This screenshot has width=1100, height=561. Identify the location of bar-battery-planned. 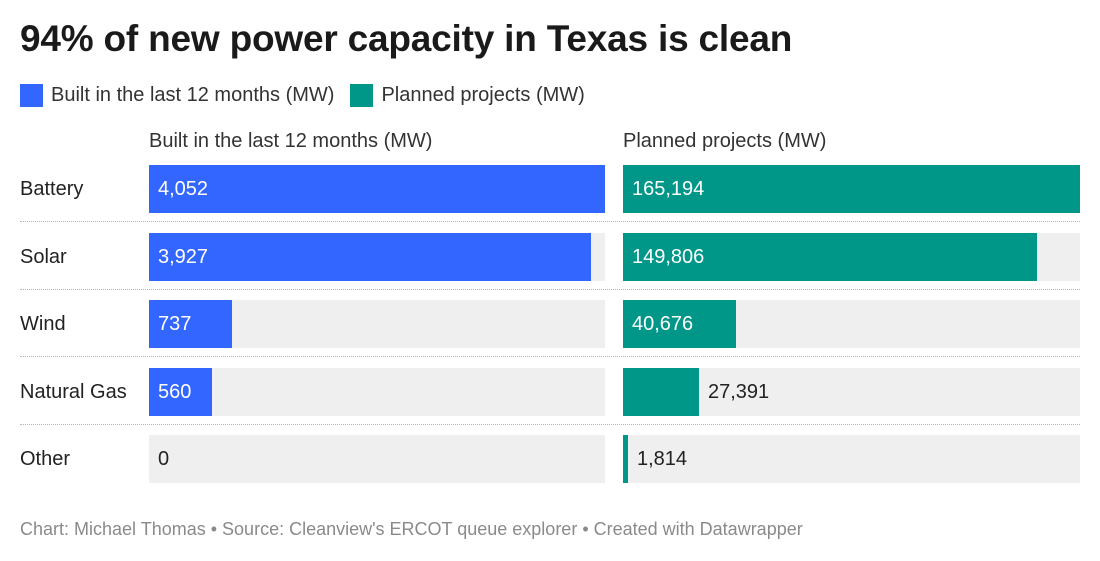
(851, 189).